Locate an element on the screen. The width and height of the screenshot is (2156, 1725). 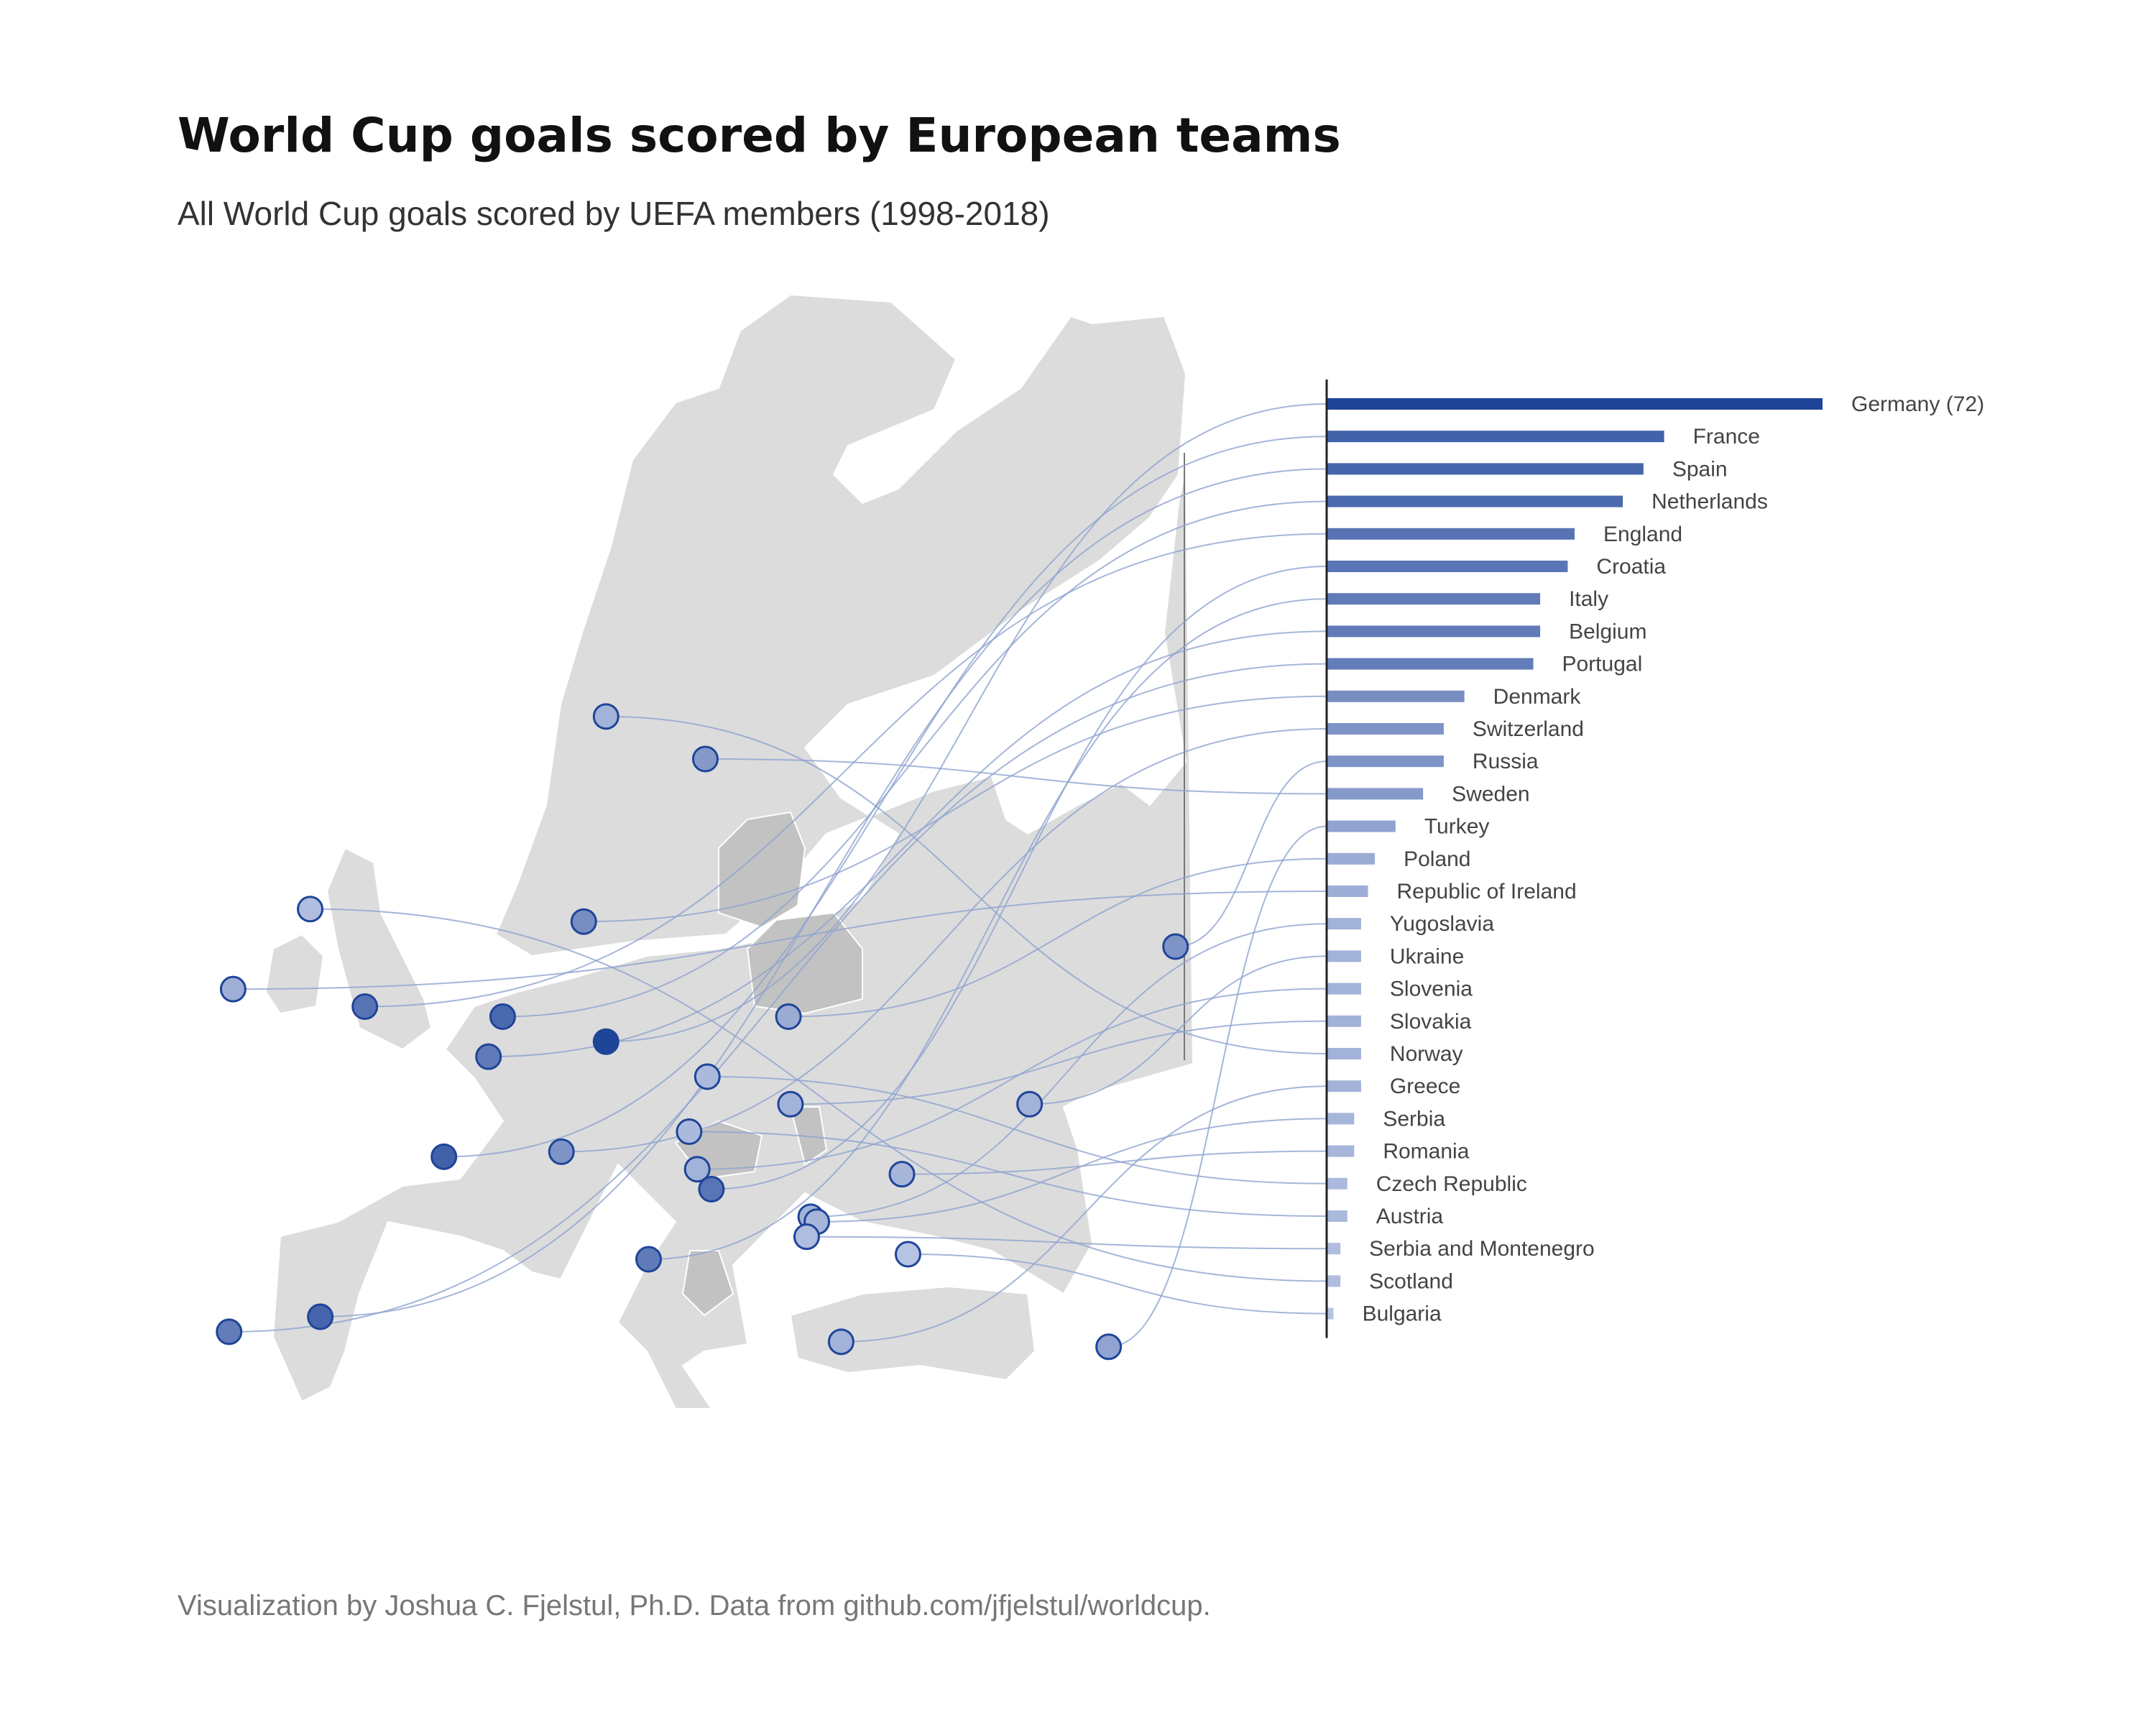
marker-switzerland is located at coordinates (561, 1151).